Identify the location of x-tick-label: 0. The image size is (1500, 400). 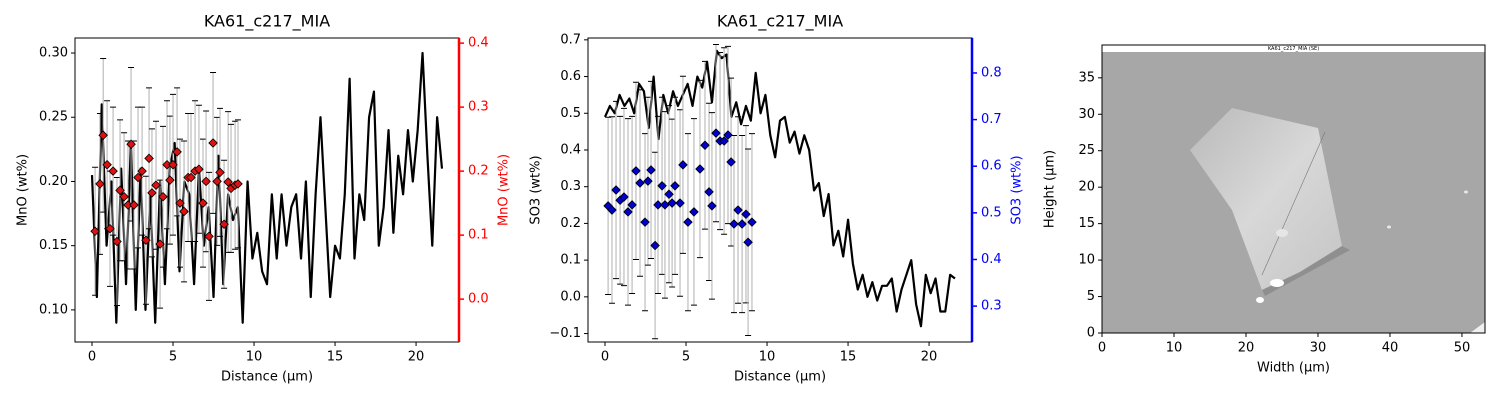
(1102, 348).